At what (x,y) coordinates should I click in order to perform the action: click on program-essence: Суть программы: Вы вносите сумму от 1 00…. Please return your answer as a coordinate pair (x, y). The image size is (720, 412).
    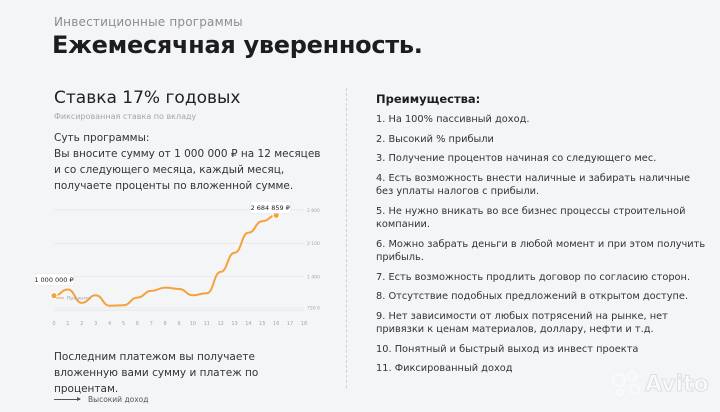
    Looking at the image, I should click on (189, 162).